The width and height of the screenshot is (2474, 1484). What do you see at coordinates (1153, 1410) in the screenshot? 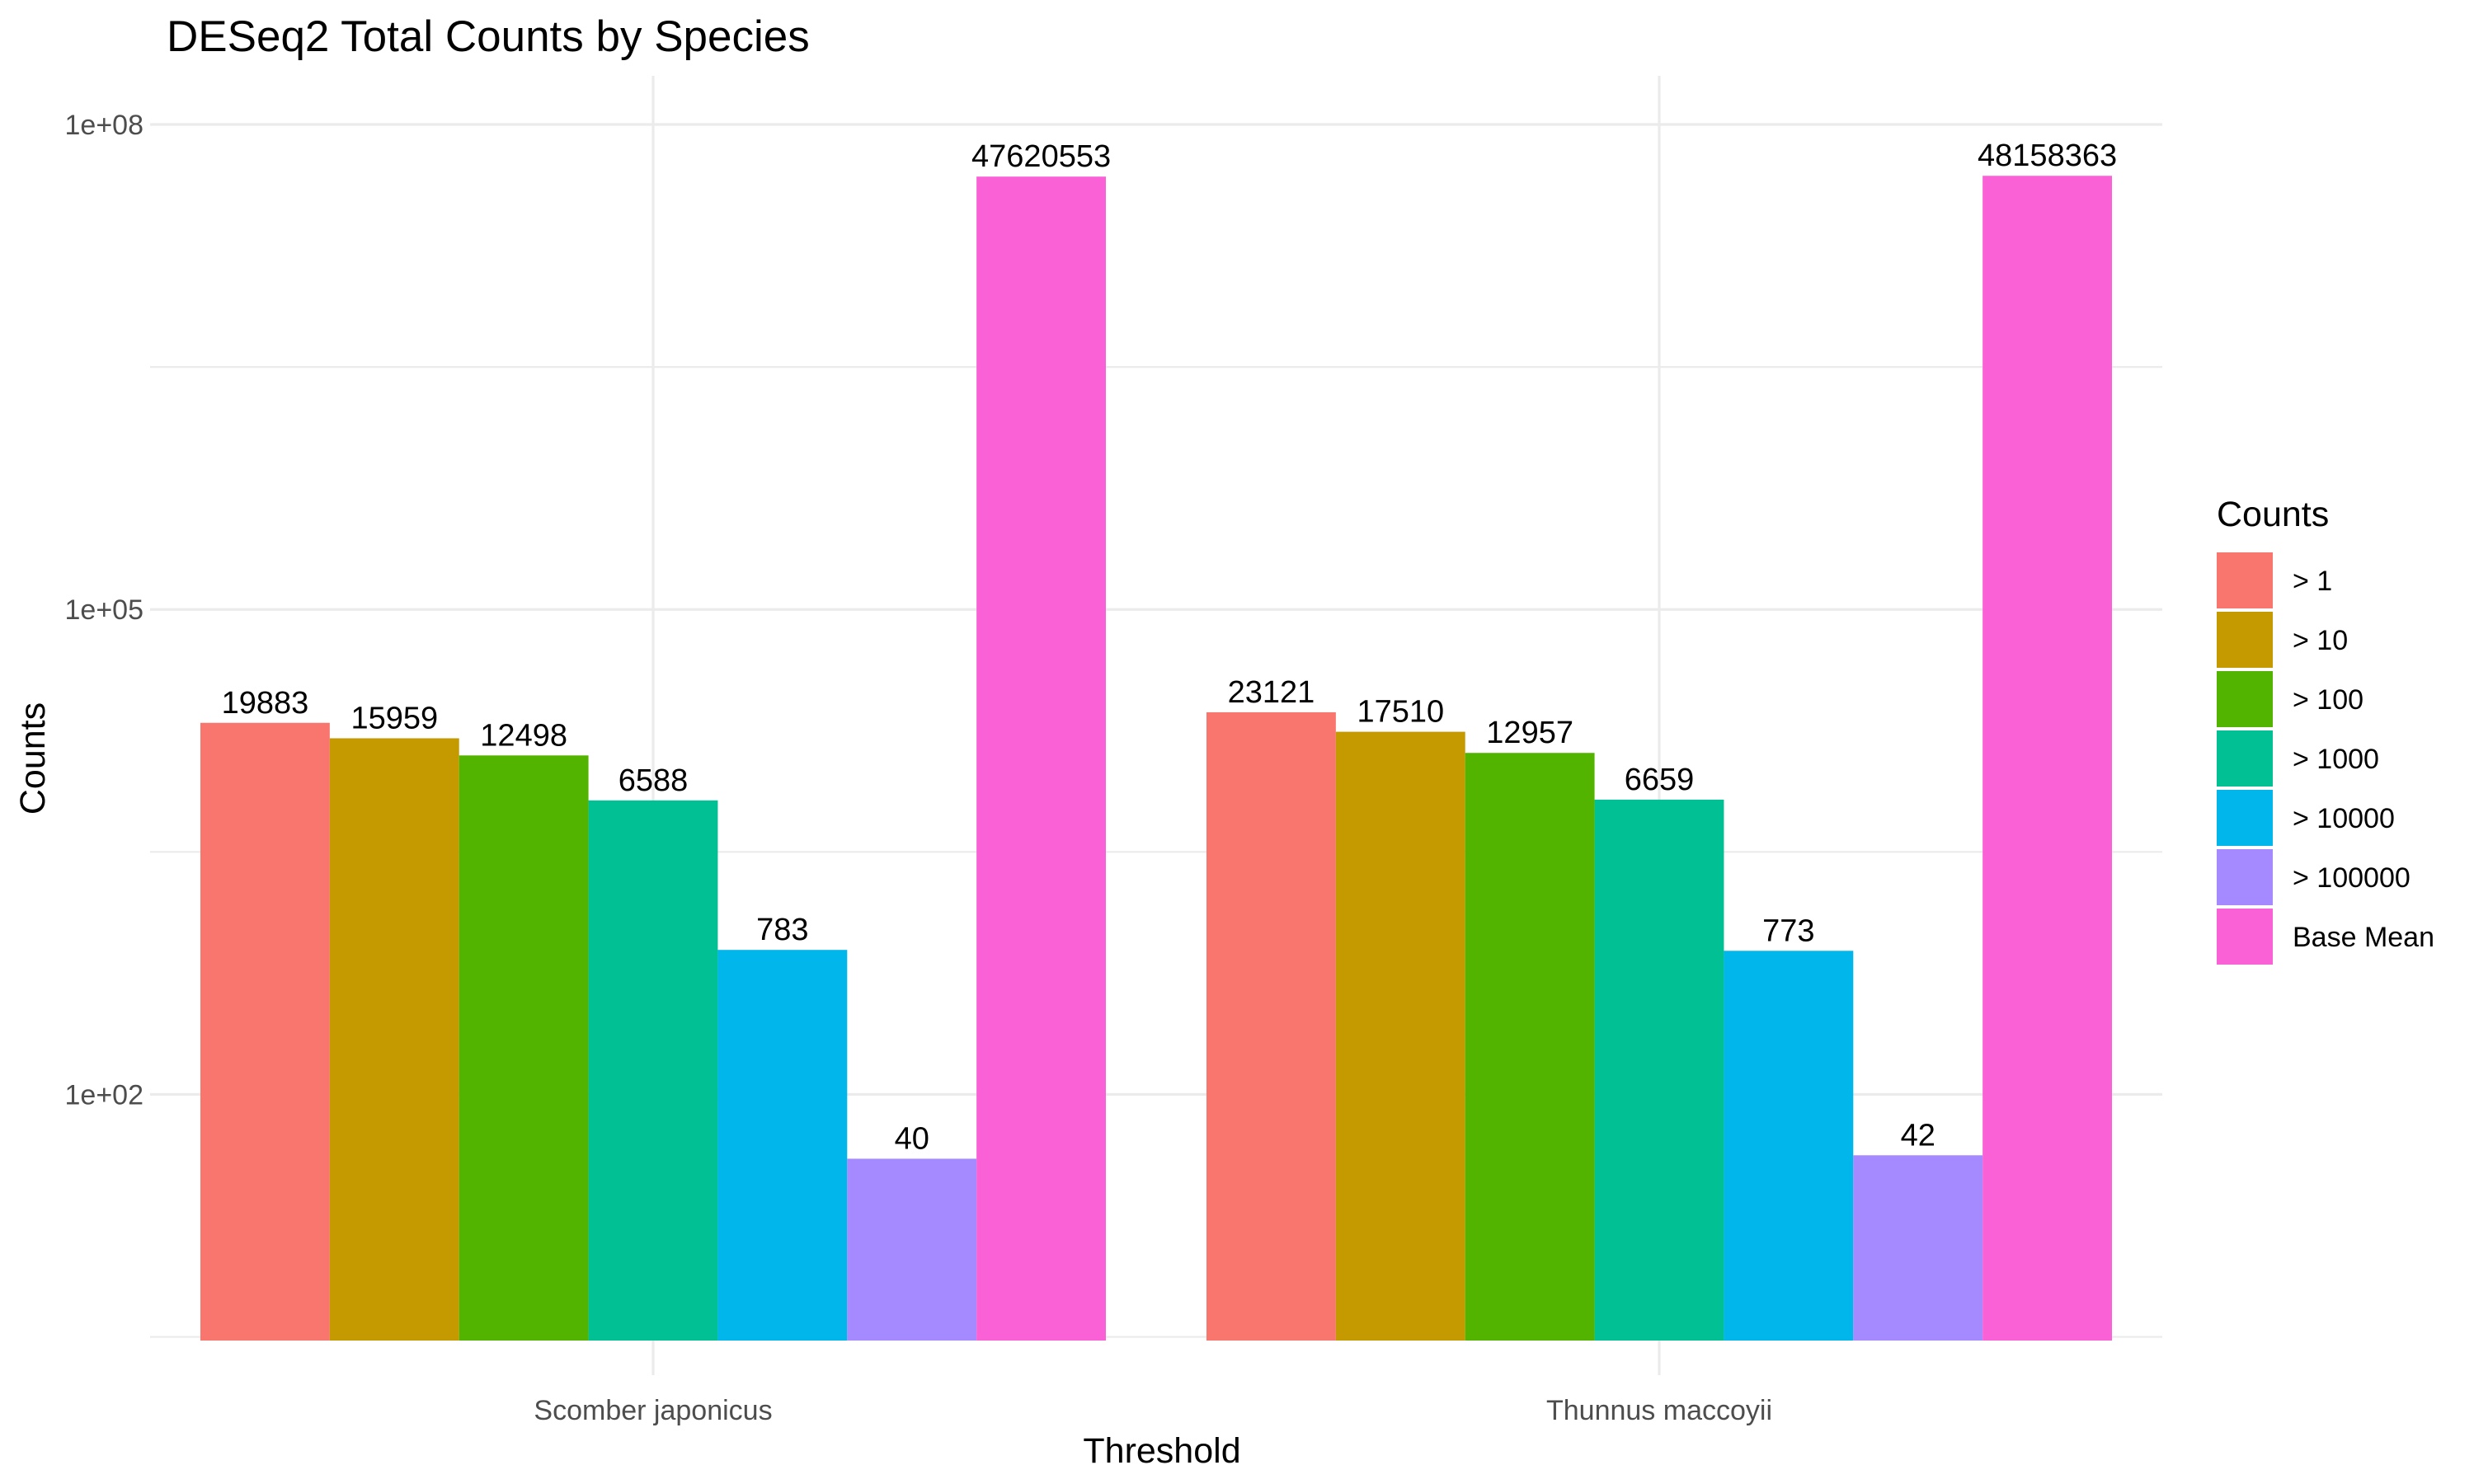
I see `x-axis-ticks: Scomber japonicus Thunnus maccoyii` at bounding box center [1153, 1410].